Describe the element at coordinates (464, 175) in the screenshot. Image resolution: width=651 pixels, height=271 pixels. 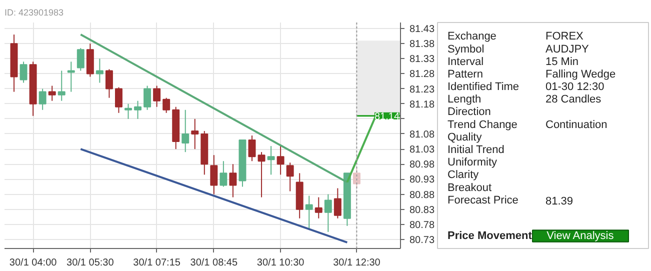
I see `category-label: Clarity` at that location.